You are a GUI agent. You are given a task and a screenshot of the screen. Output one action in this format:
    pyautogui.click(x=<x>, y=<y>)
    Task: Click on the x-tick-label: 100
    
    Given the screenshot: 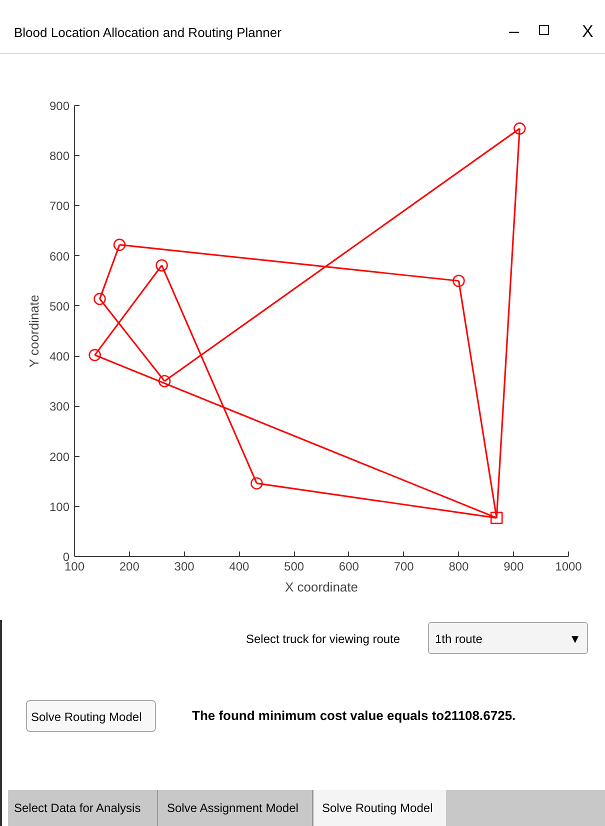 What is the action you would take?
    pyautogui.click(x=74, y=567)
    